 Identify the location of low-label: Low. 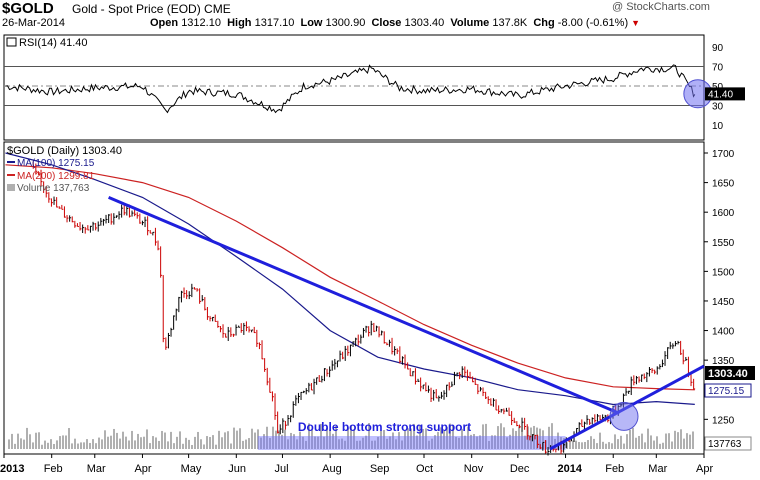
(311, 23).